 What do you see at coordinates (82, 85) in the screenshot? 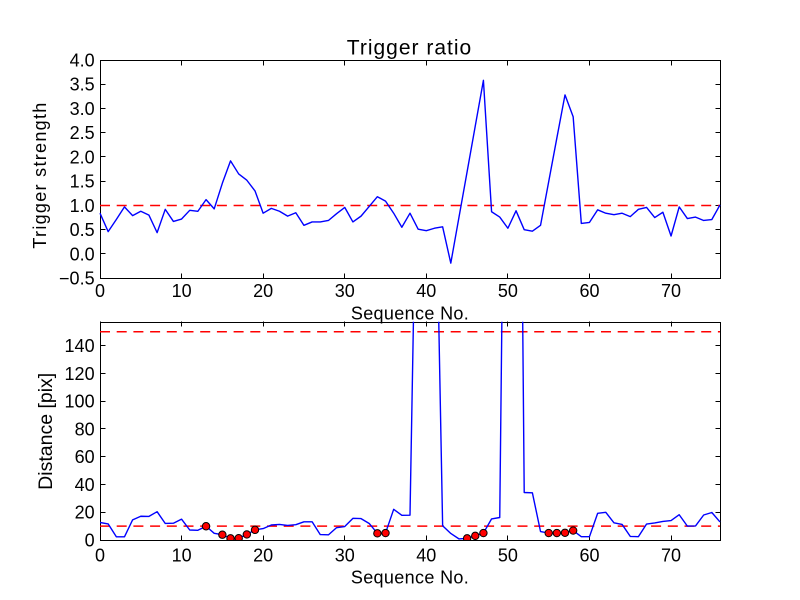
I see `svg-text: 3.5` at bounding box center [82, 85].